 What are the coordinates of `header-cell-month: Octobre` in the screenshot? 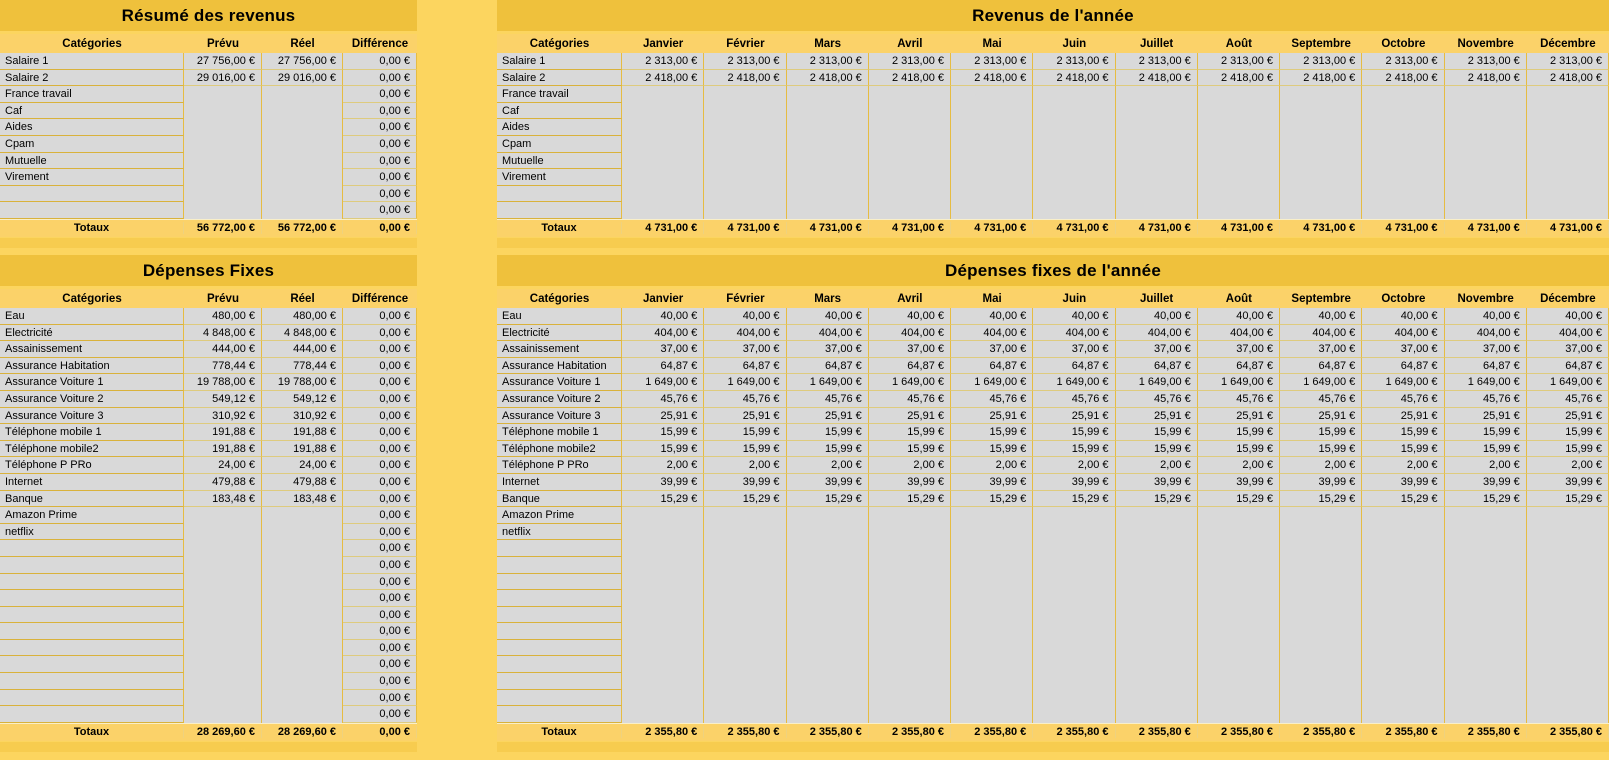 It's located at (1403, 43).